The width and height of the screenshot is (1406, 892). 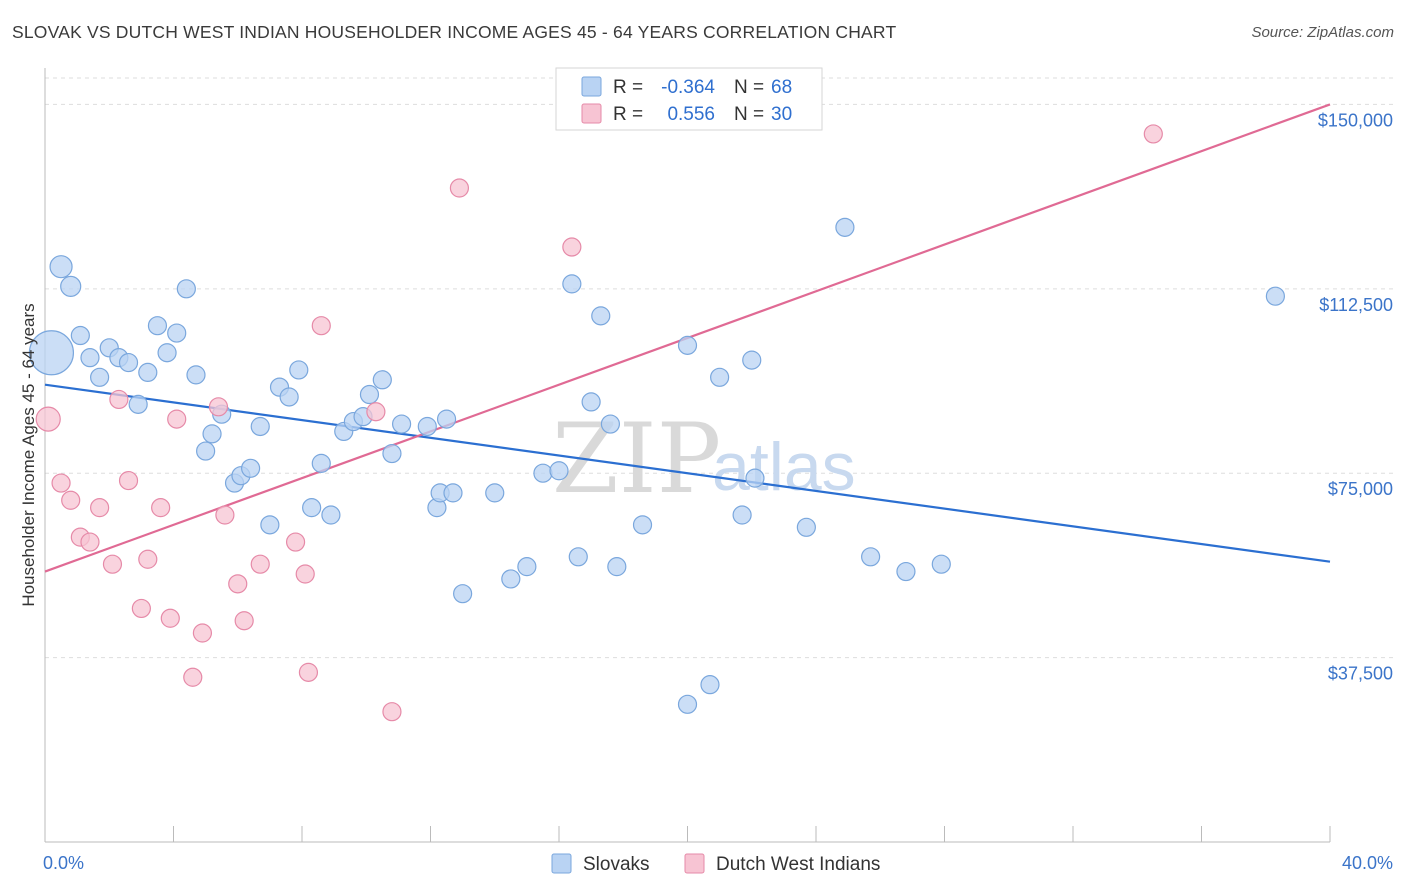 What do you see at coordinates (561, 863) in the screenshot?
I see `bottom-legend-swatch-slovaks` at bounding box center [561, 863].